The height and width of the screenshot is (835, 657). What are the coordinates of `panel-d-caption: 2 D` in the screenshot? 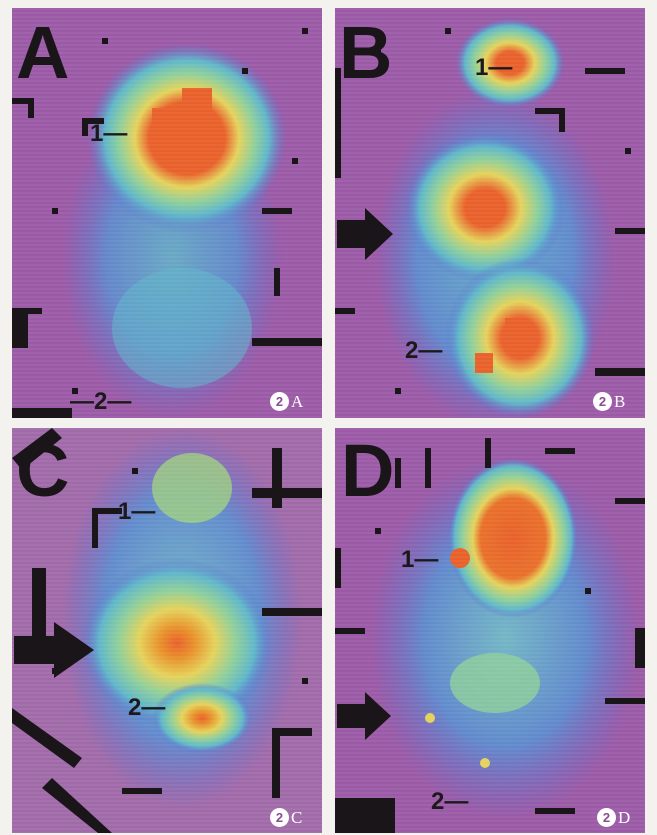 It's located at (613, 817).